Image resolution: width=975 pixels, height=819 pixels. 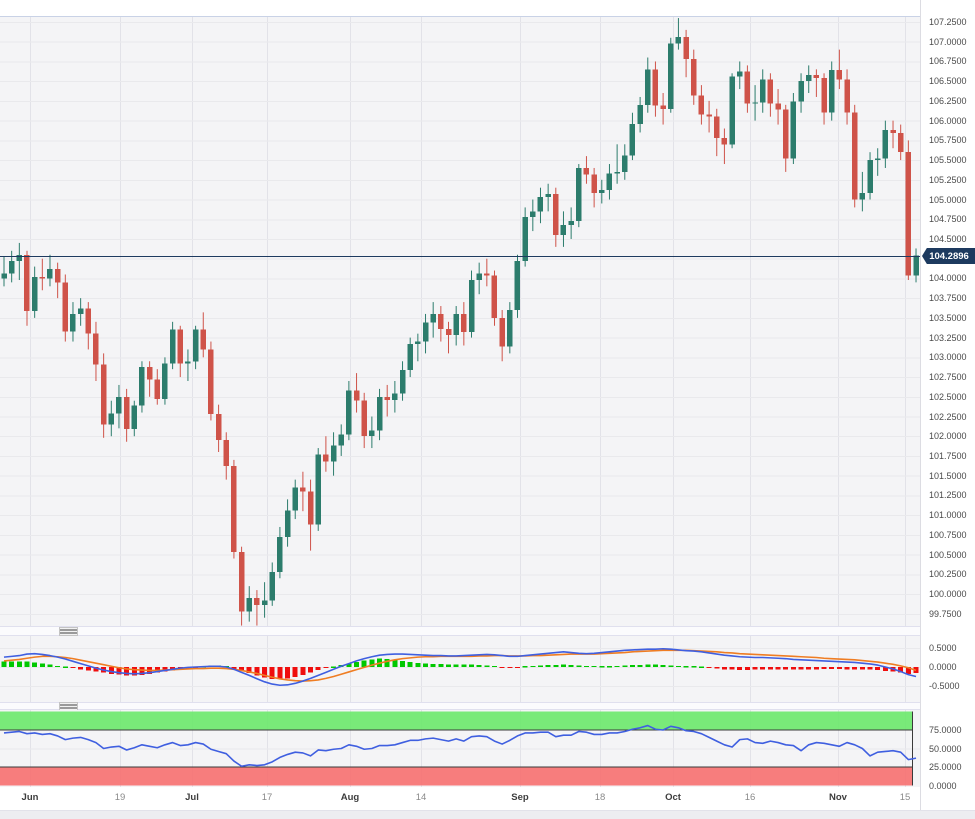 What do you see at coordinates (948, 416) in the screenshot?
I see `price-axis-label: 102.2500` at bounding box center [948, 416].